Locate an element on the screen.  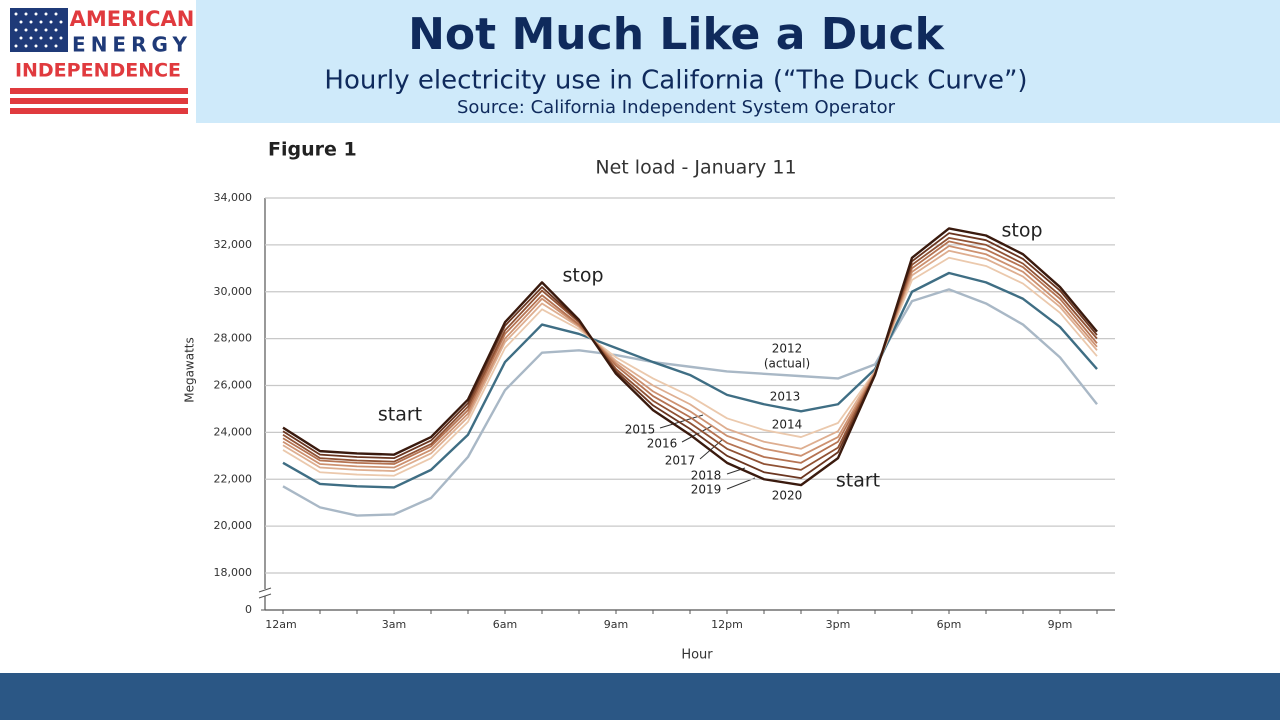
y-tick-label: 0 is located at coordinates (248, 609).